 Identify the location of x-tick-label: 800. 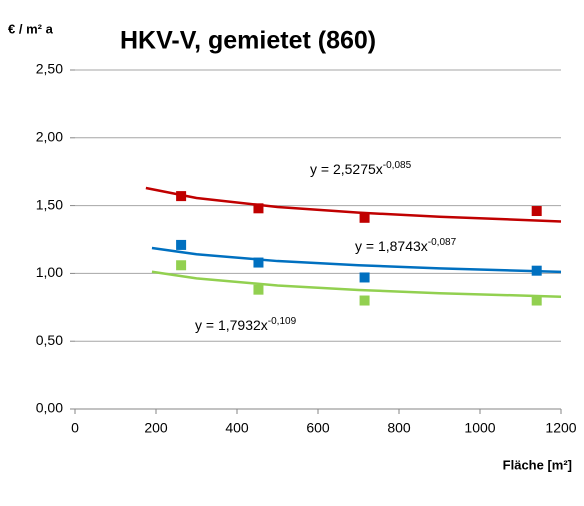
(399, 428).